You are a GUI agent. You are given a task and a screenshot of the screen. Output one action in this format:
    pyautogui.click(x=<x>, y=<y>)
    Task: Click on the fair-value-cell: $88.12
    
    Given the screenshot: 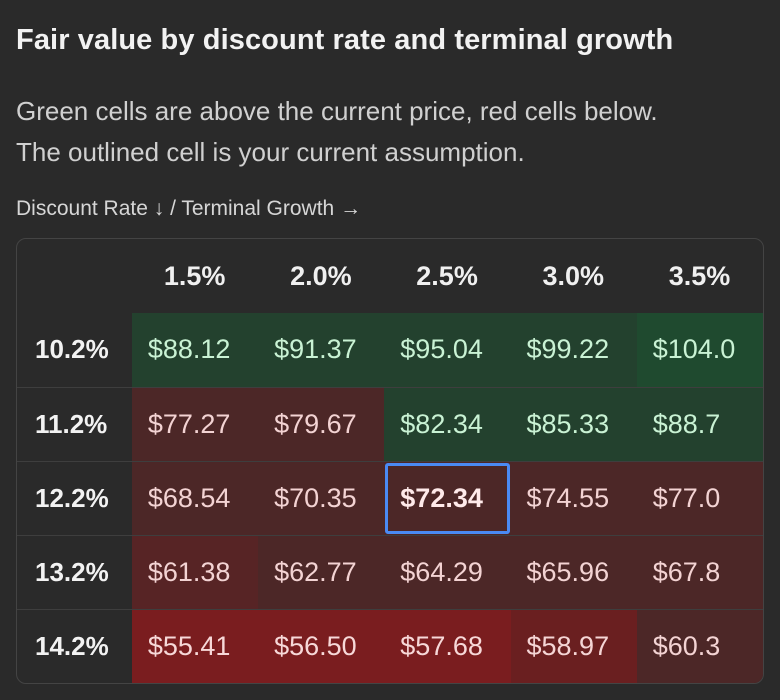 What is the action you would take?
    pyautogui.click(x=195, y=350)
    